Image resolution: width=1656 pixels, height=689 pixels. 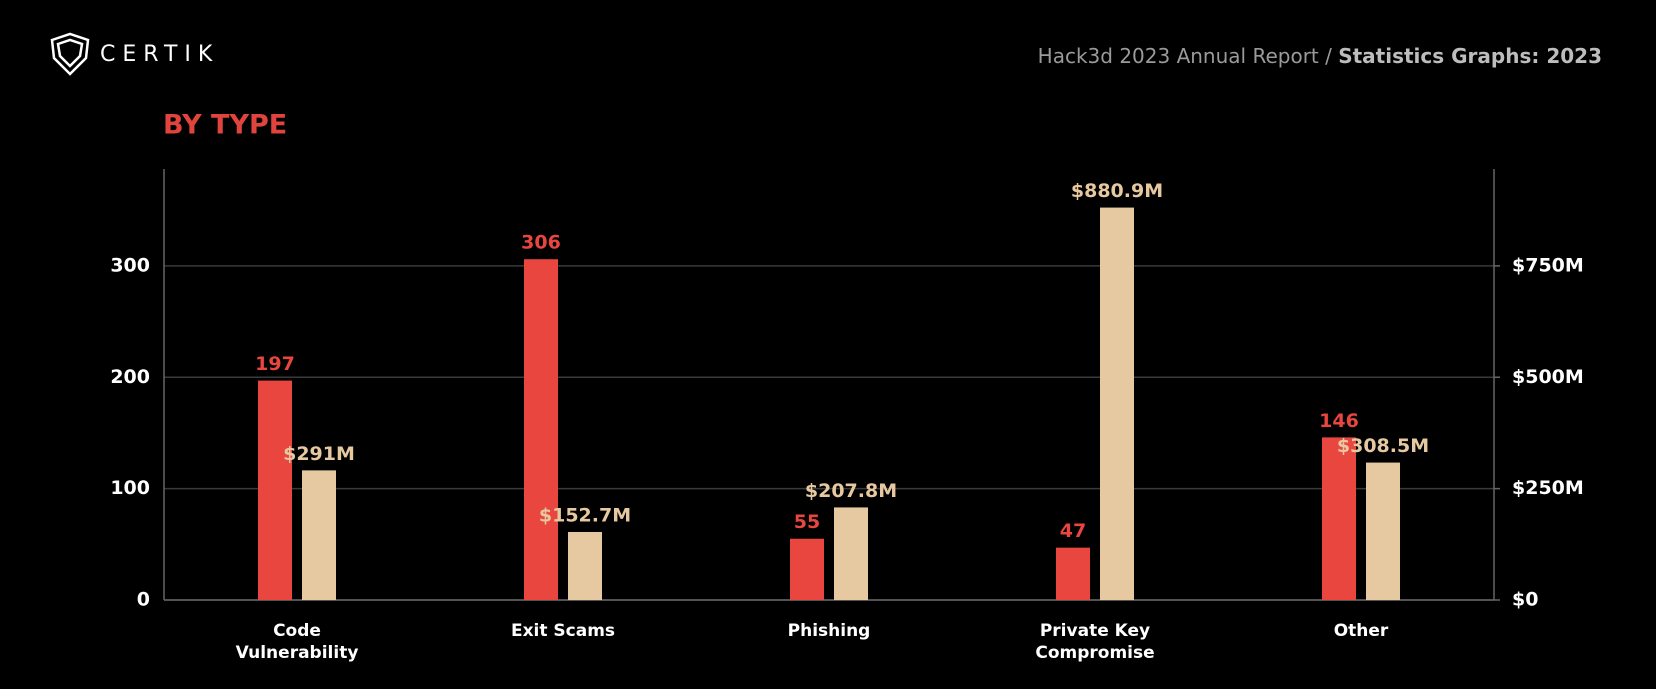 I want to click on brand: CERTIK, so click(x=159, y=54).